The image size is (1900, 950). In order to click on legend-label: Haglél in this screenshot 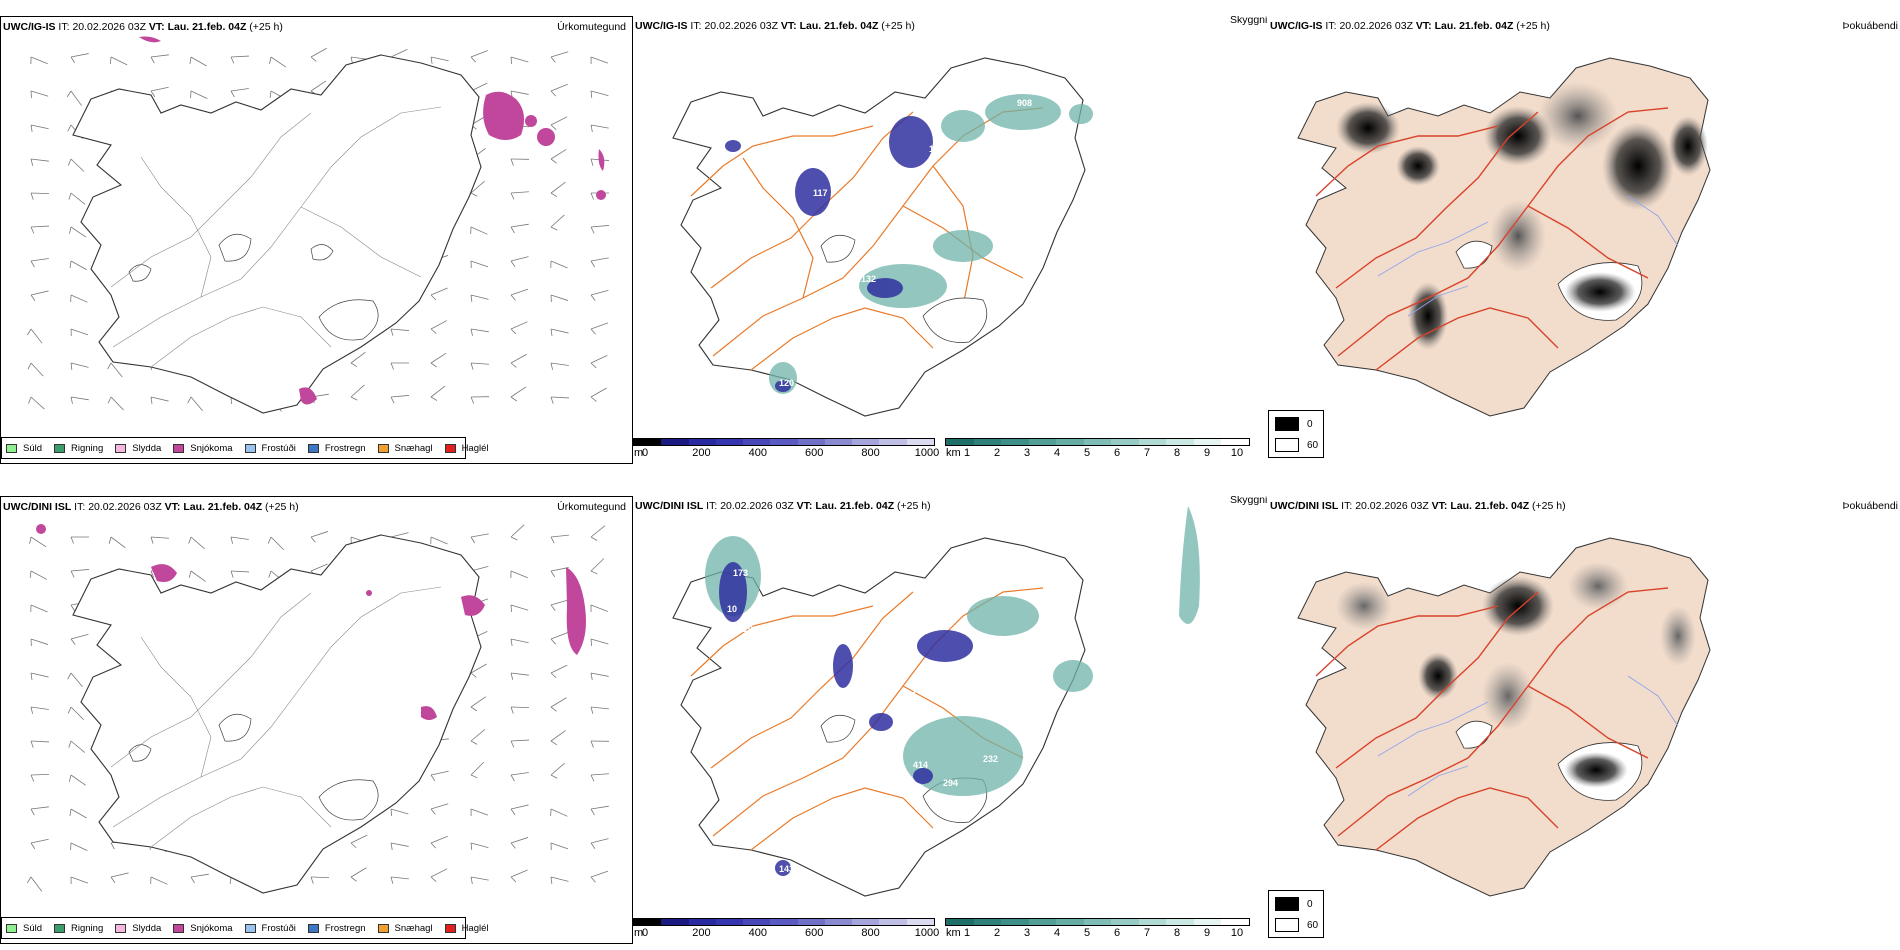, I will do `click(475, 928)`.